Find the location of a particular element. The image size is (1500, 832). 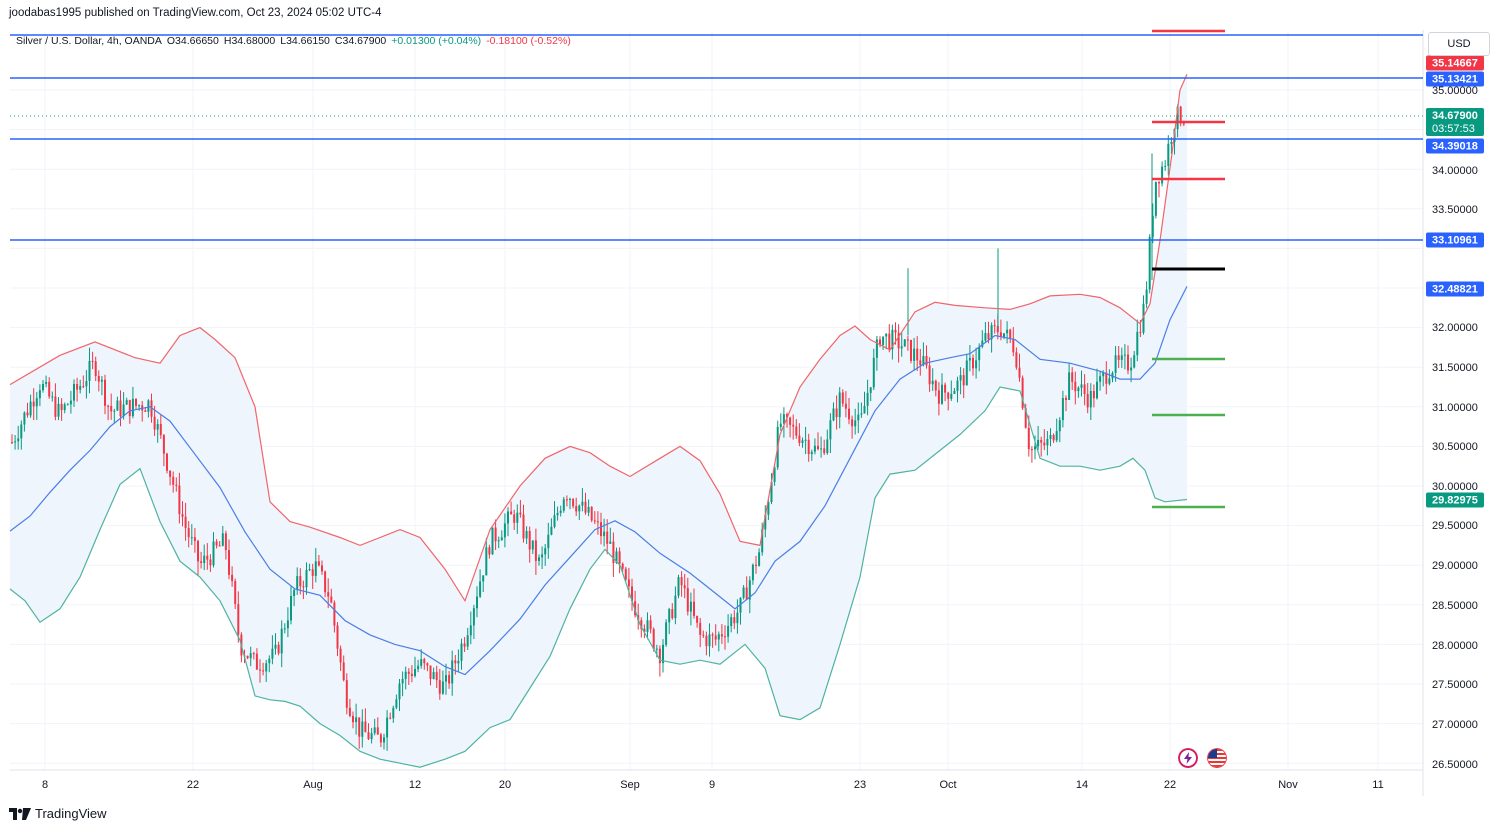

footer-brand: TradingView is located at coordinates (58, 813).